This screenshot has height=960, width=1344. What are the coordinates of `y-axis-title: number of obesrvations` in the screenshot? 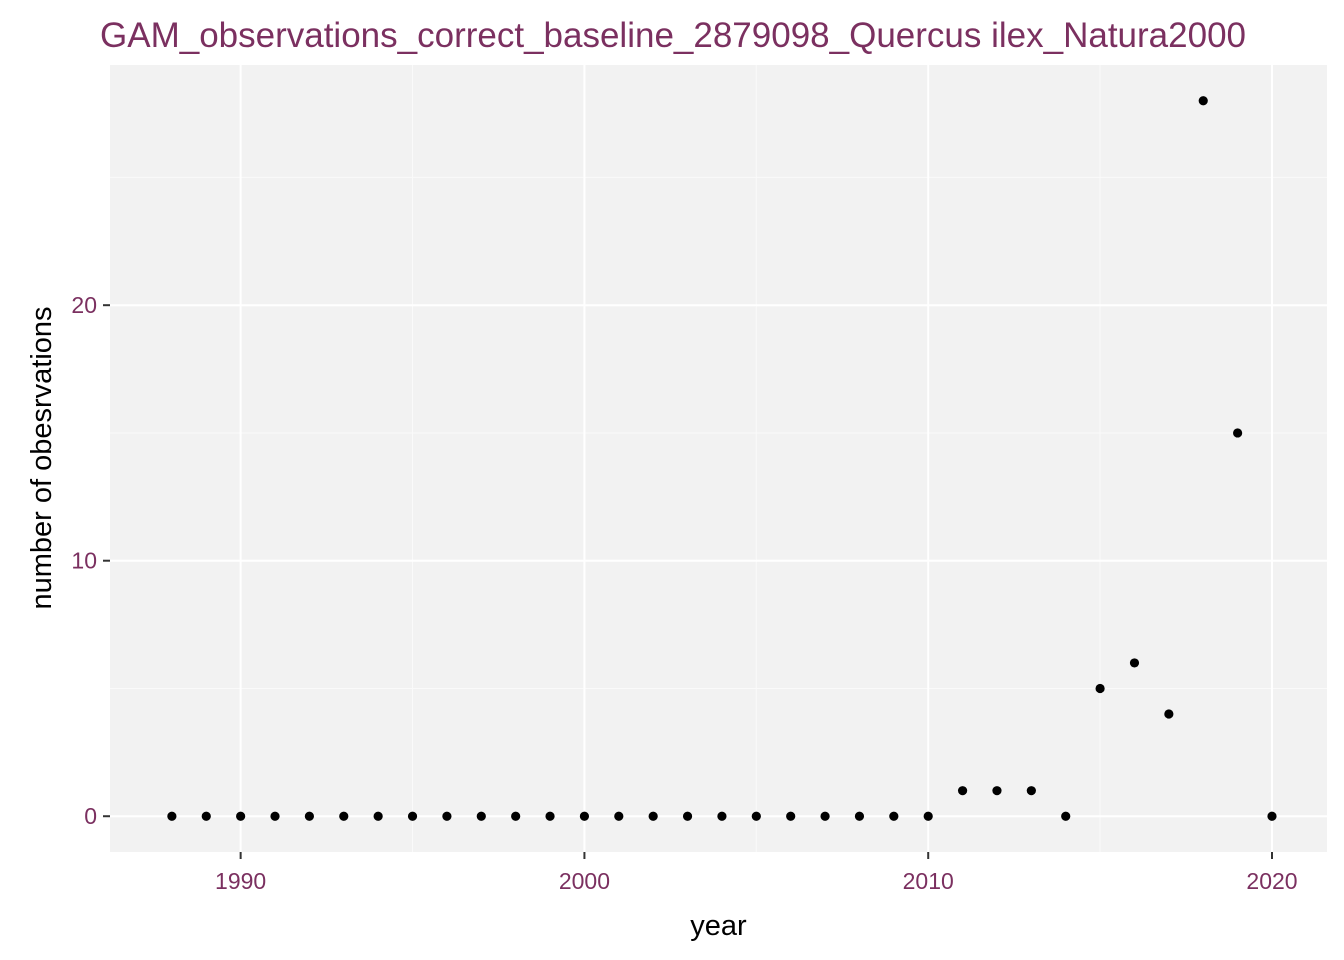 It's located at (42, 457).